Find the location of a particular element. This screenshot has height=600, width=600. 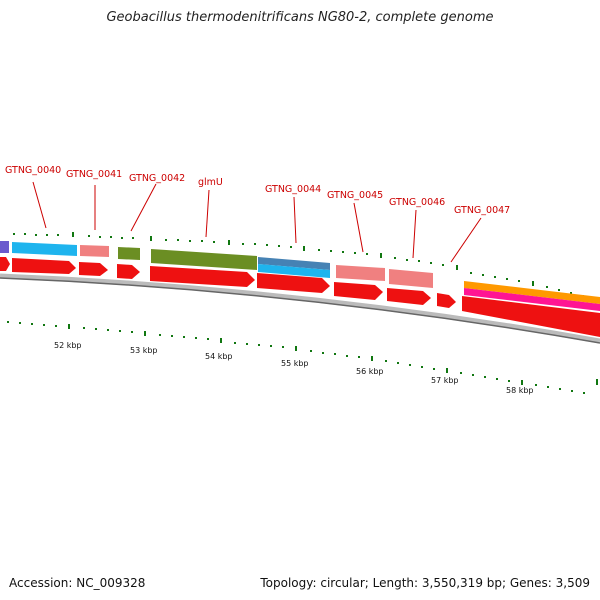

feature-glmu-olive is located at coordinates (204, 259).